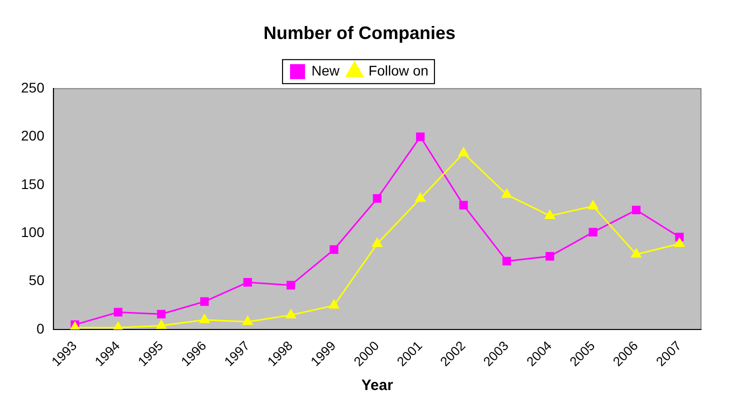 Image resolution: width=729 pixels, height=412 pixels. I want to click on x-axis-title: Year, so click(377, 385).